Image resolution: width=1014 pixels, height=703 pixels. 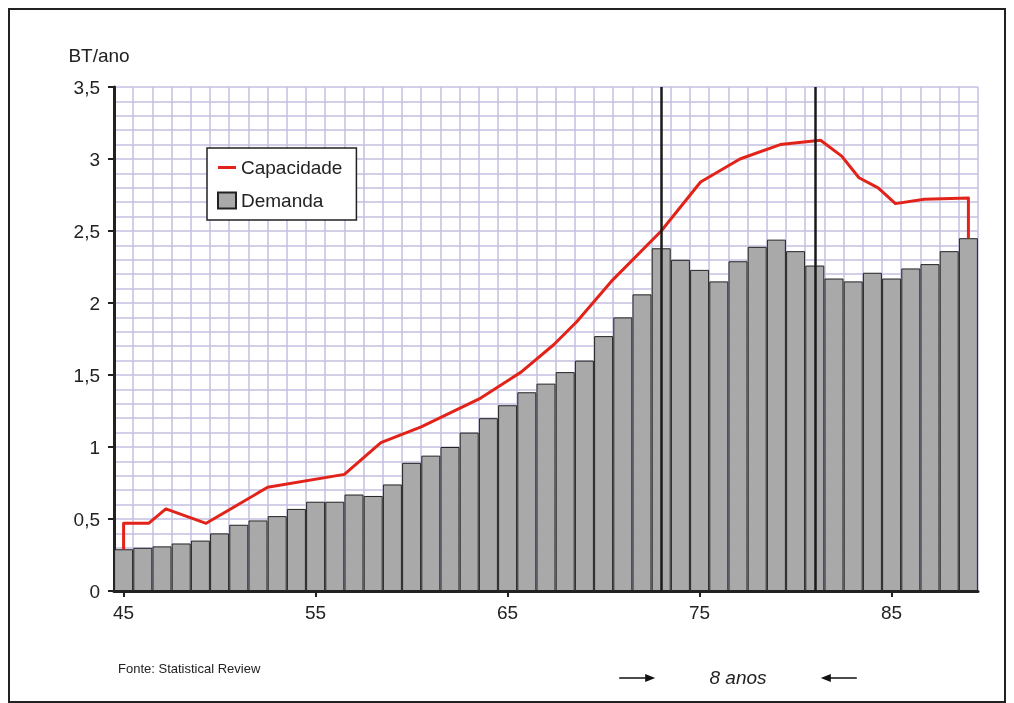 What do you see at coordinates (508, 612) in the screenshot?
I see `x-tick-label: 65` at bounding box center [508, 612].